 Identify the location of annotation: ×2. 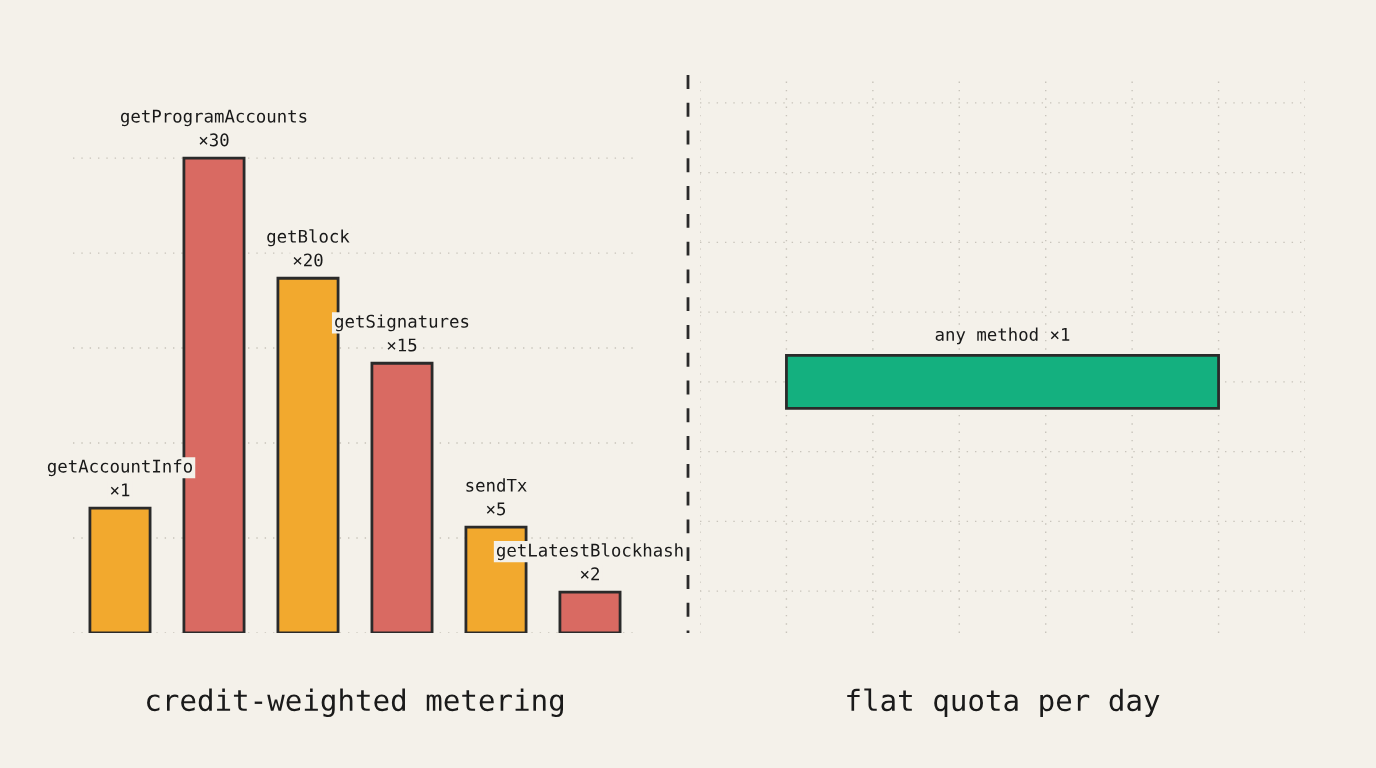
(589, 574).